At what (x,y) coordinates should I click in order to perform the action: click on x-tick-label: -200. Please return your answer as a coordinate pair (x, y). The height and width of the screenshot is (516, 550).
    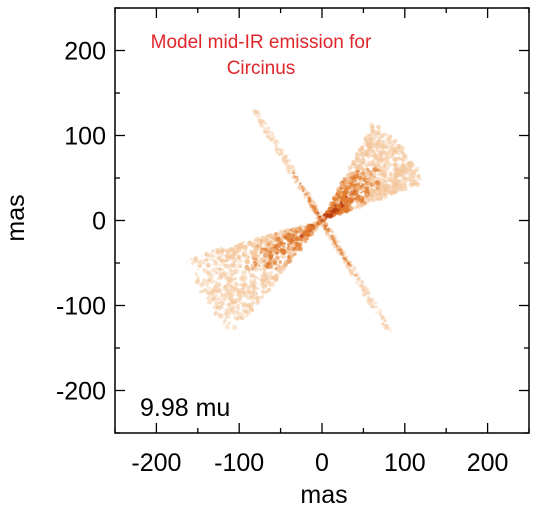
    Looking at the image, I should click on (156, 463).